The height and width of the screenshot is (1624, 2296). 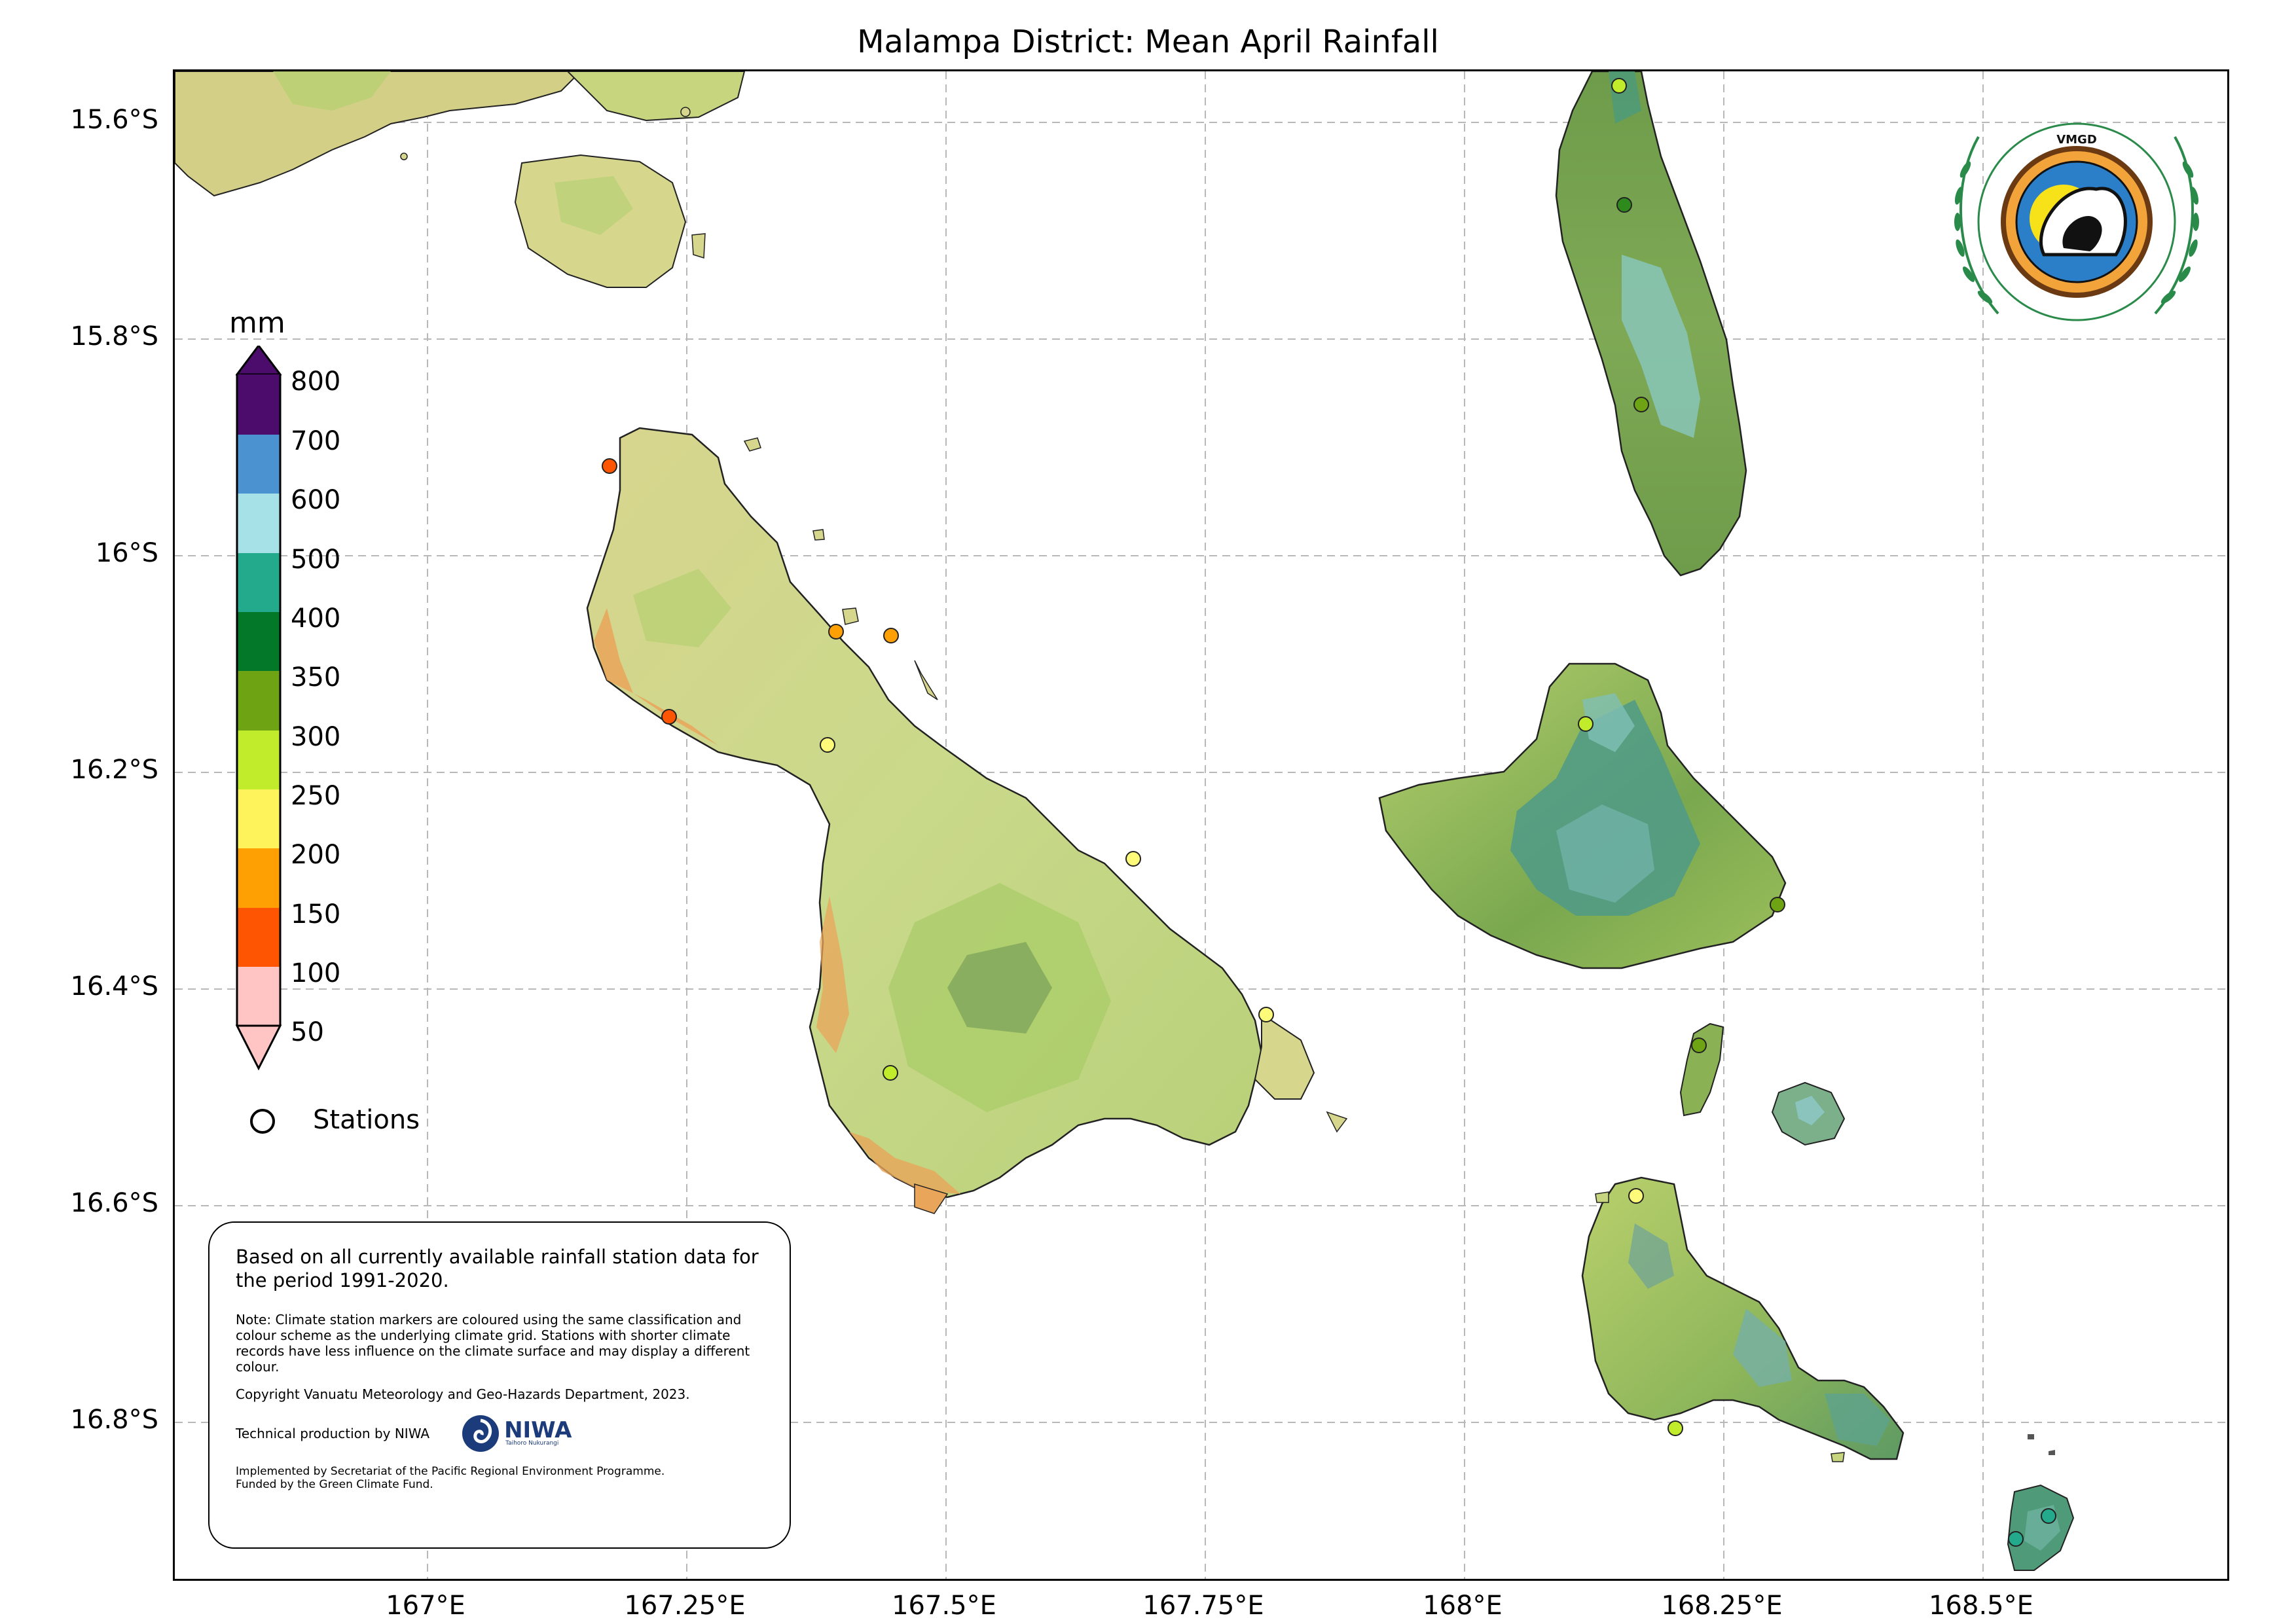 What do you see at coordinates (316, 500) in the screenshot?
I see `colorbar-tick-600: 600` at bounding box center [316, 500].